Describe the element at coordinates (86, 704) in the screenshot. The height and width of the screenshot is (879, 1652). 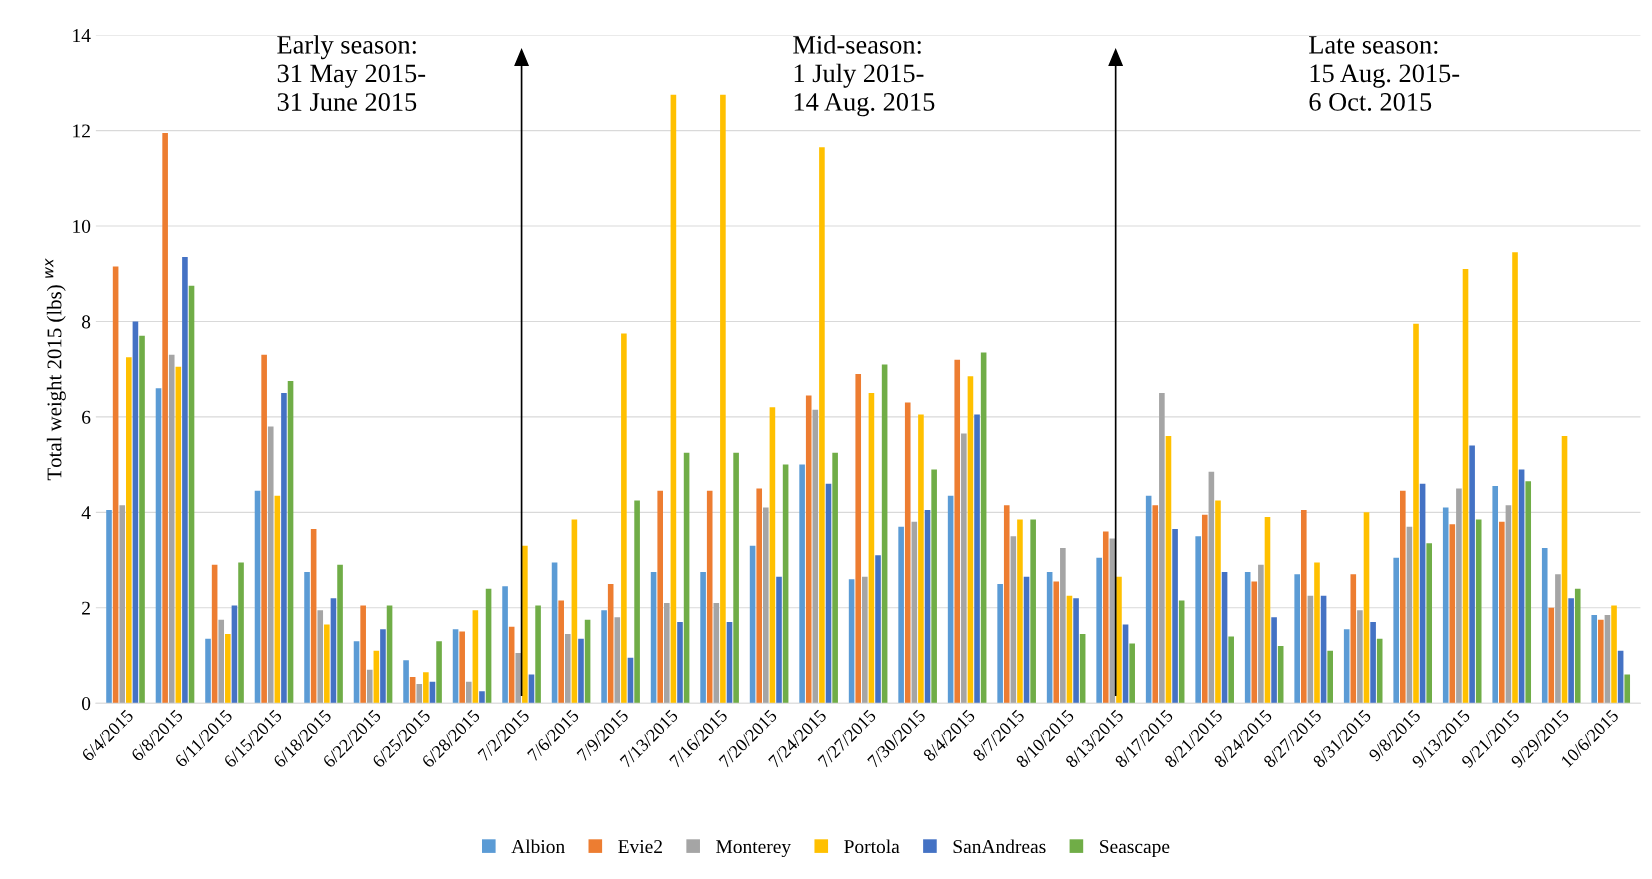
I see `y-tick-label: 0` at that location.